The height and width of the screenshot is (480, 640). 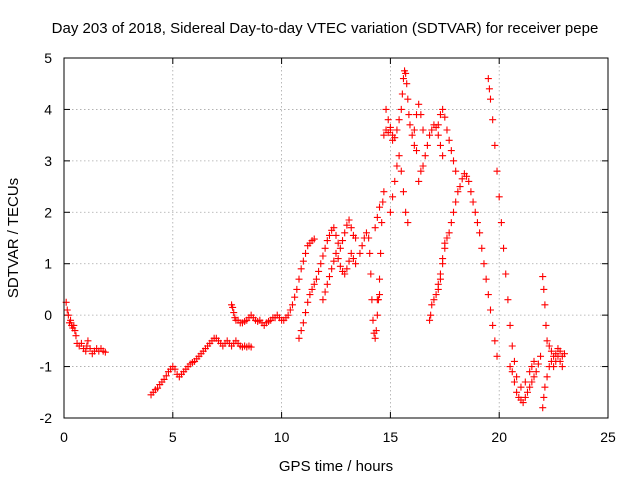 I want to click on x-tick-label: 15, so click(x=391, y=437).